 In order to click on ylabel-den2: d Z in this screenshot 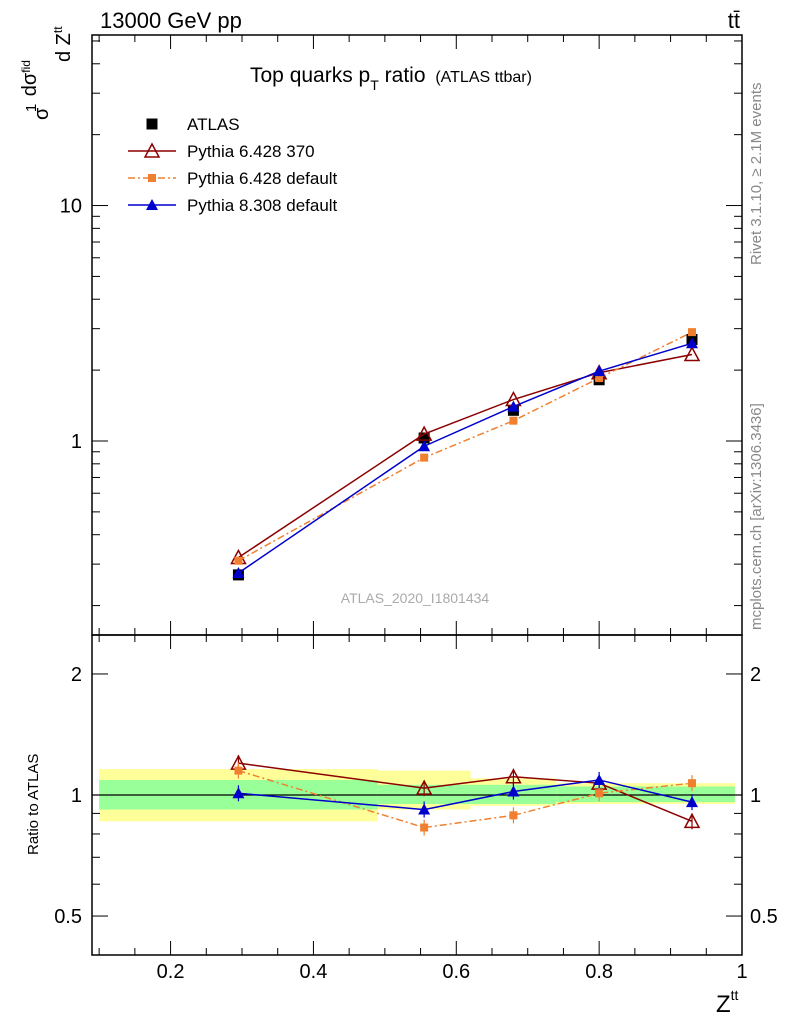, I will do `click(64, 47)`.